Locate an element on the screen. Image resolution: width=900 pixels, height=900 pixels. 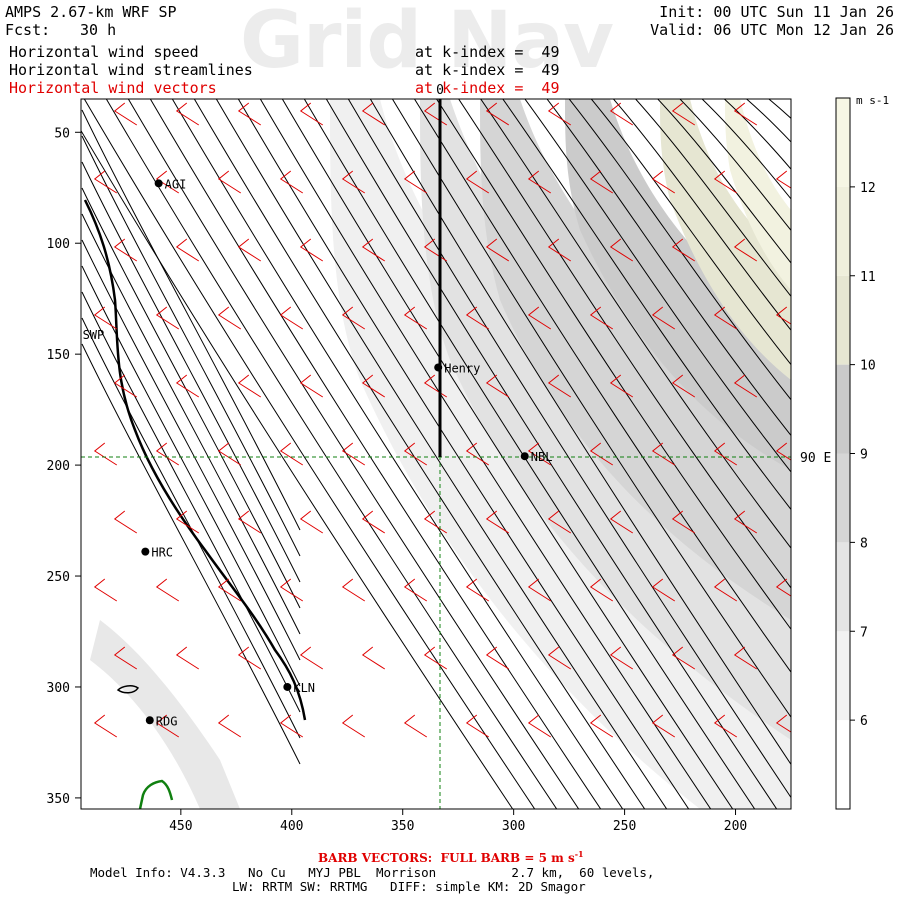
field-label-vectors: Horizontal wind vectors is located at coordinates (113, 88).